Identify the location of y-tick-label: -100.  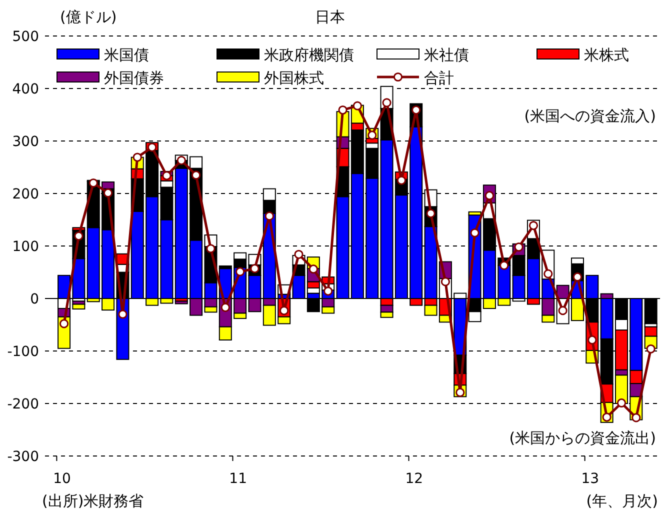
(23, 352).